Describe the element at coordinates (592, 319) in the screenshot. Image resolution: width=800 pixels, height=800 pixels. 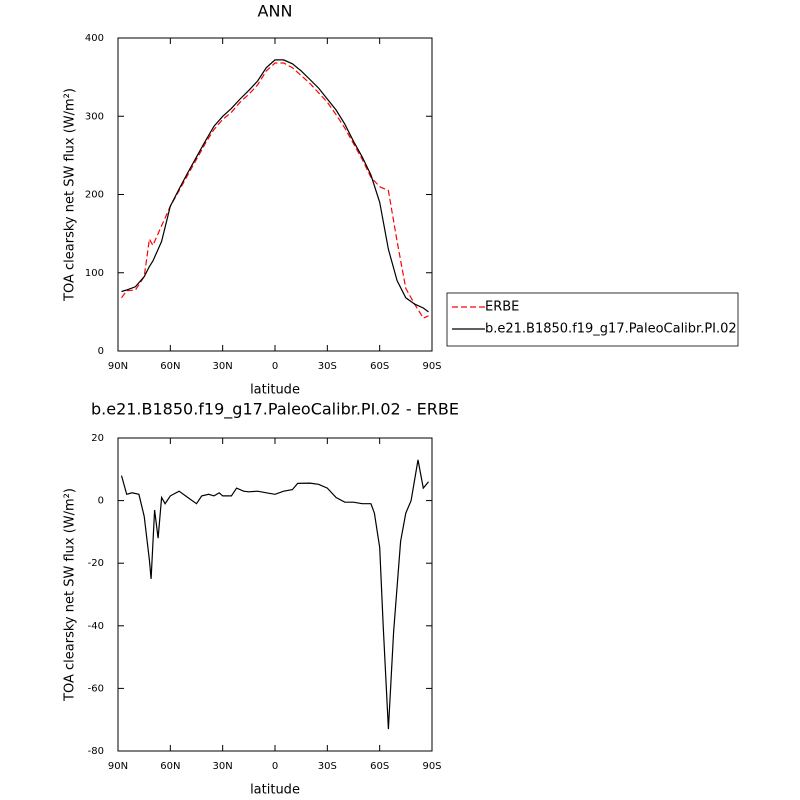
I see `legend-box` at that location.